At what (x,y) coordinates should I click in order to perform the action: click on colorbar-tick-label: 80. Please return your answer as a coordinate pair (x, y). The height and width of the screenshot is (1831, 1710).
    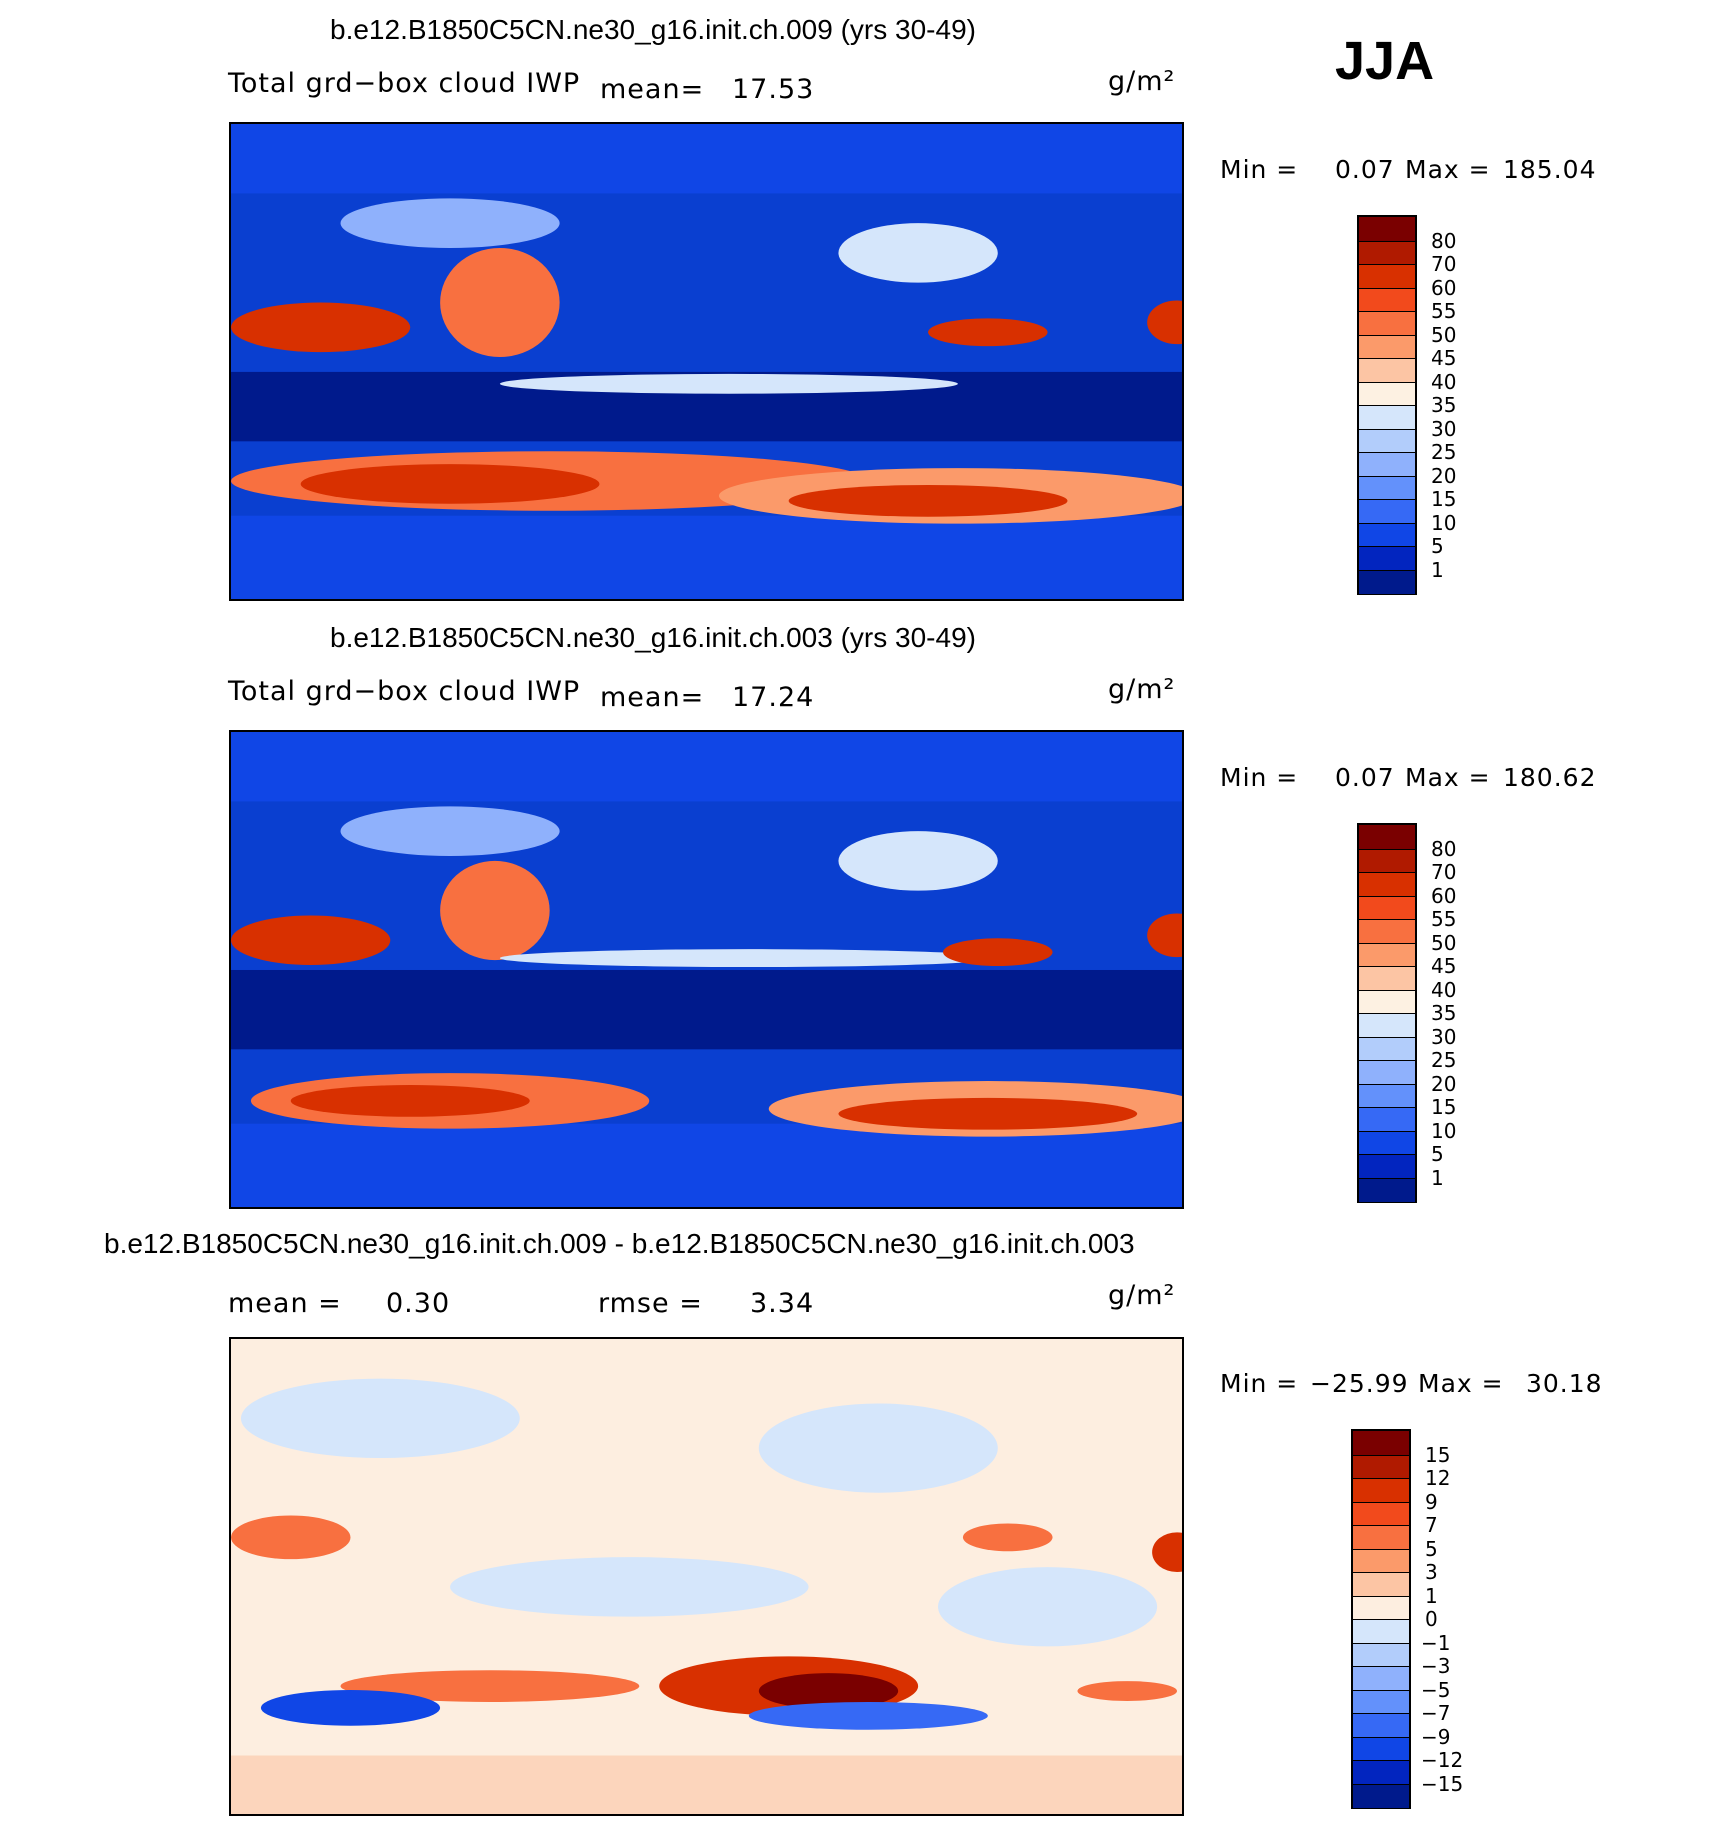
    Looking at the image, I should click on (1444, 848).